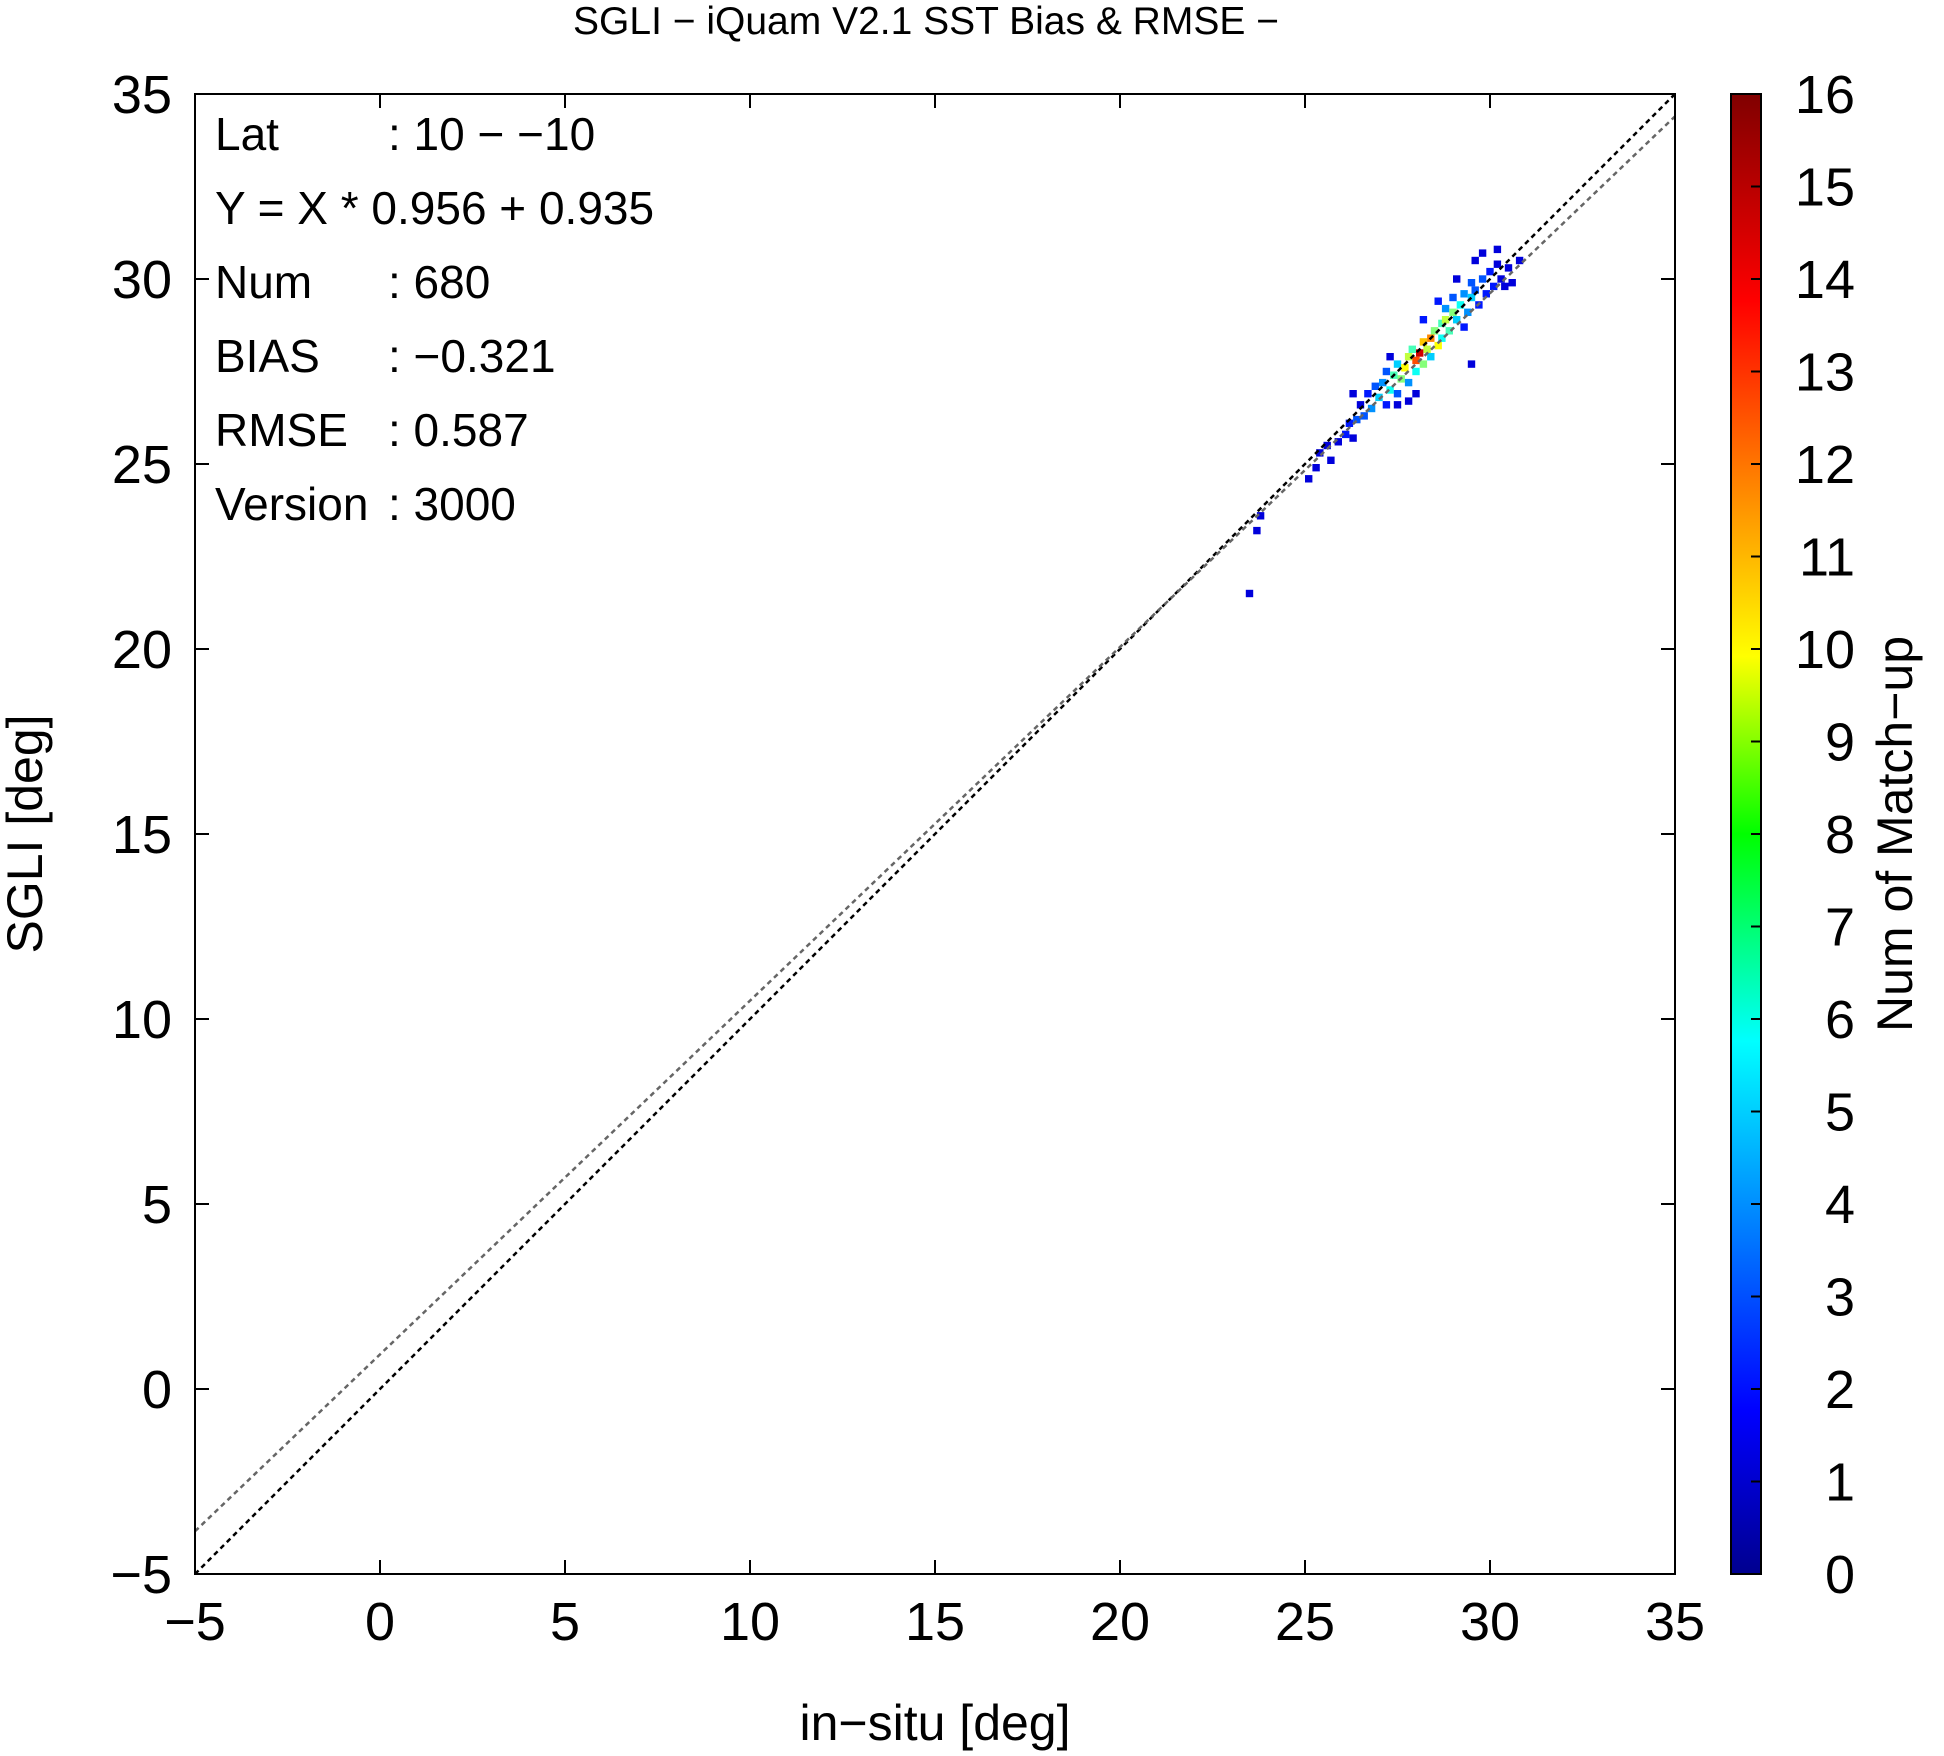 The height and width of the screenshot is (1756, 1944). I want to click on colorbar-tick-label: 7, so click(1840, 928).